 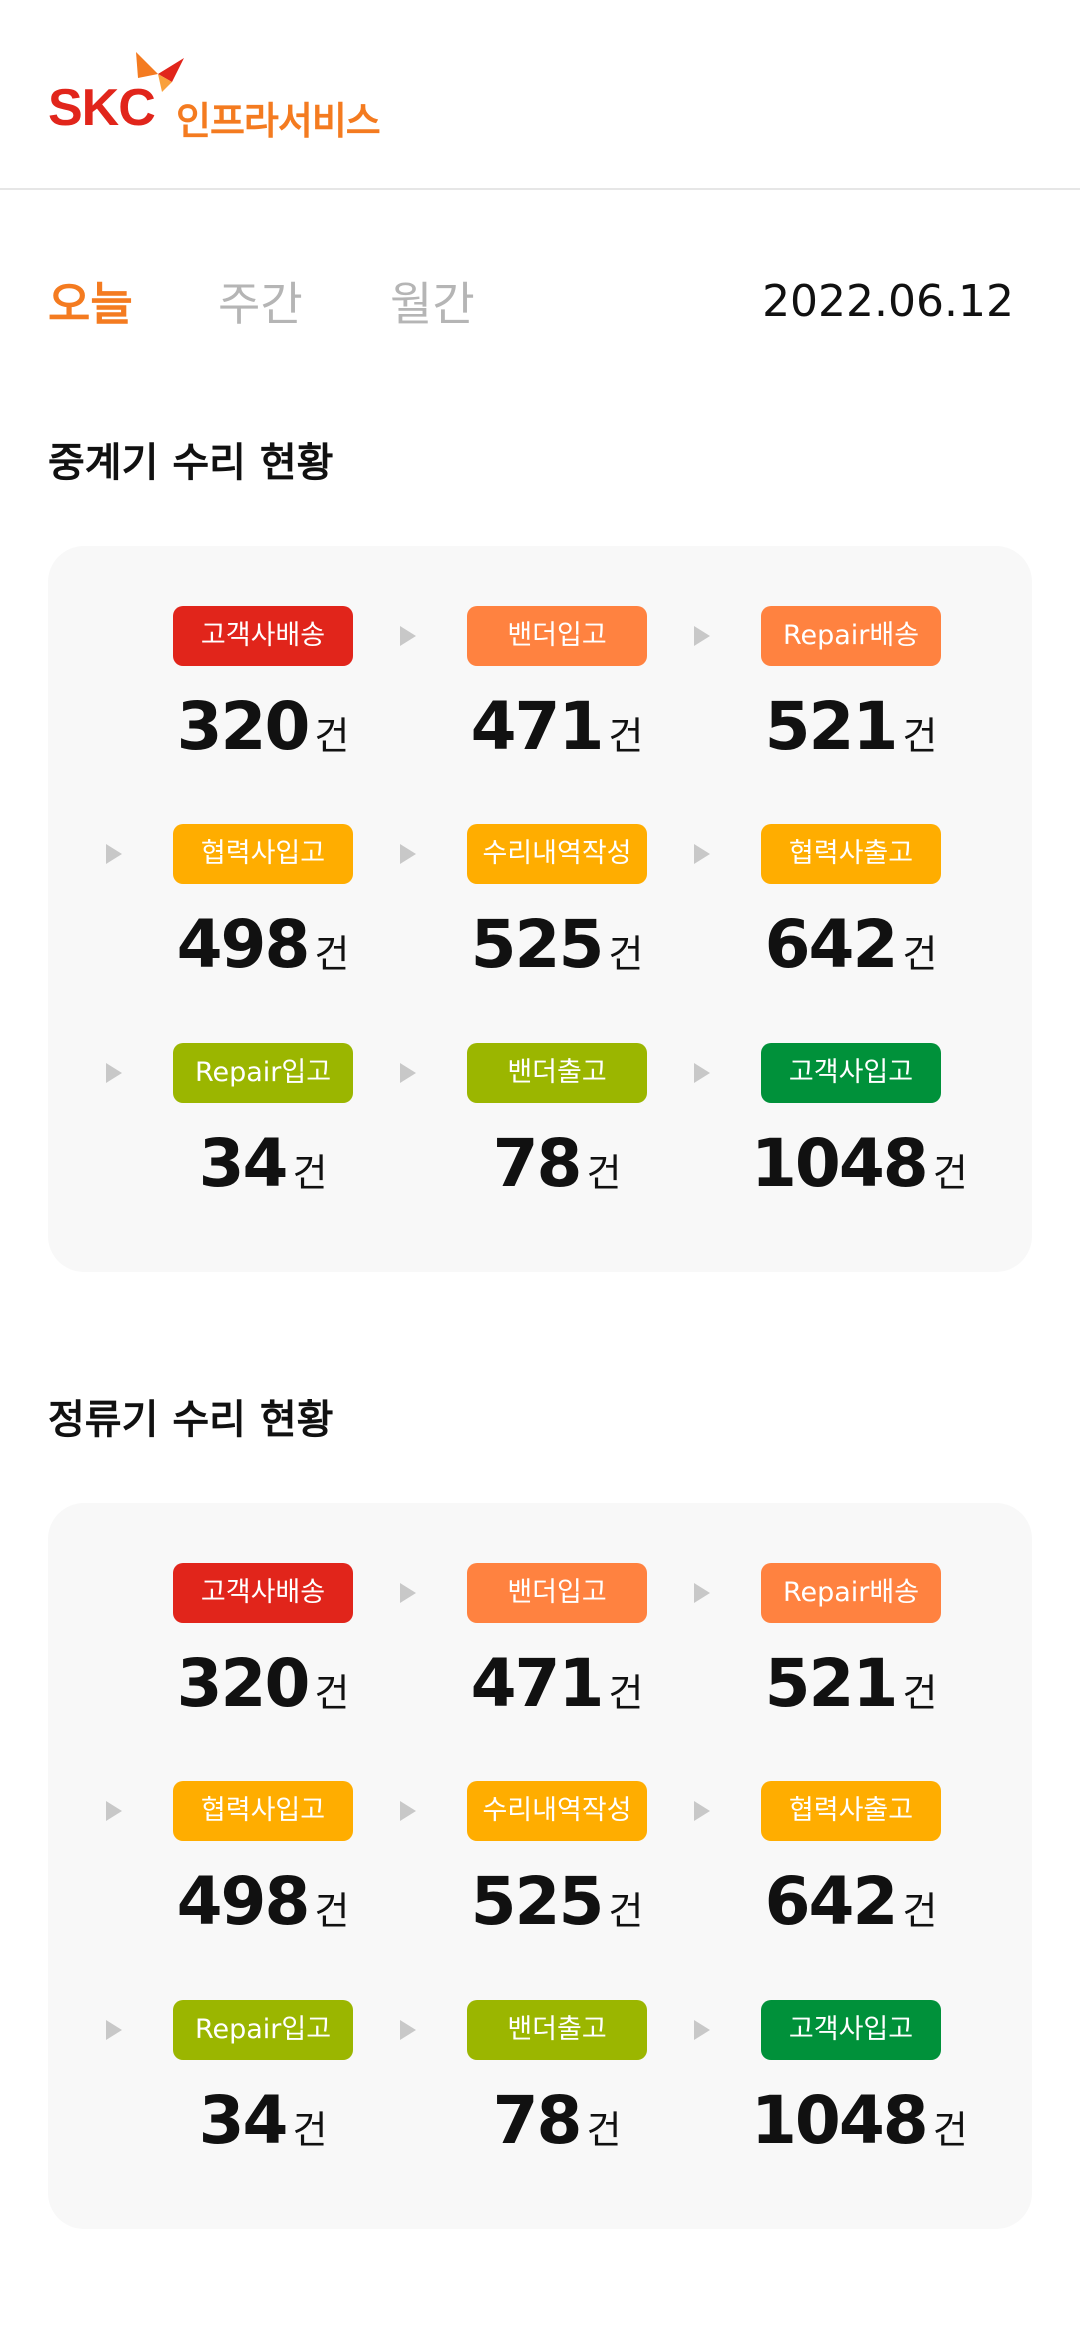 I want to click on tab-weekly: 주간, so click(x=260, y=304).